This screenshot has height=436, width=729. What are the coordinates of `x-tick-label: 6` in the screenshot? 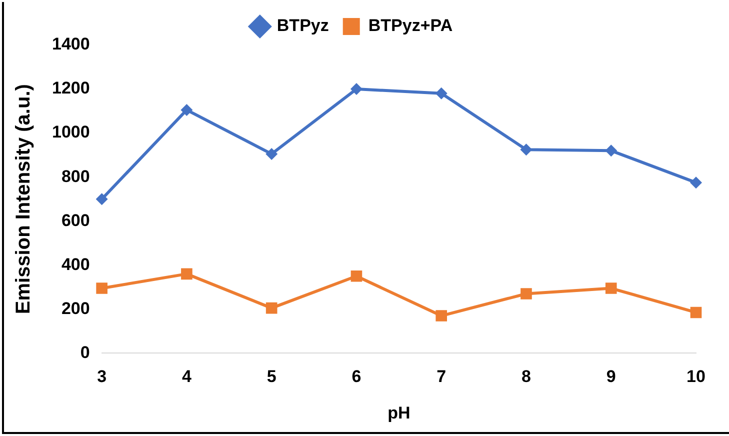 It's located at (357, 376).